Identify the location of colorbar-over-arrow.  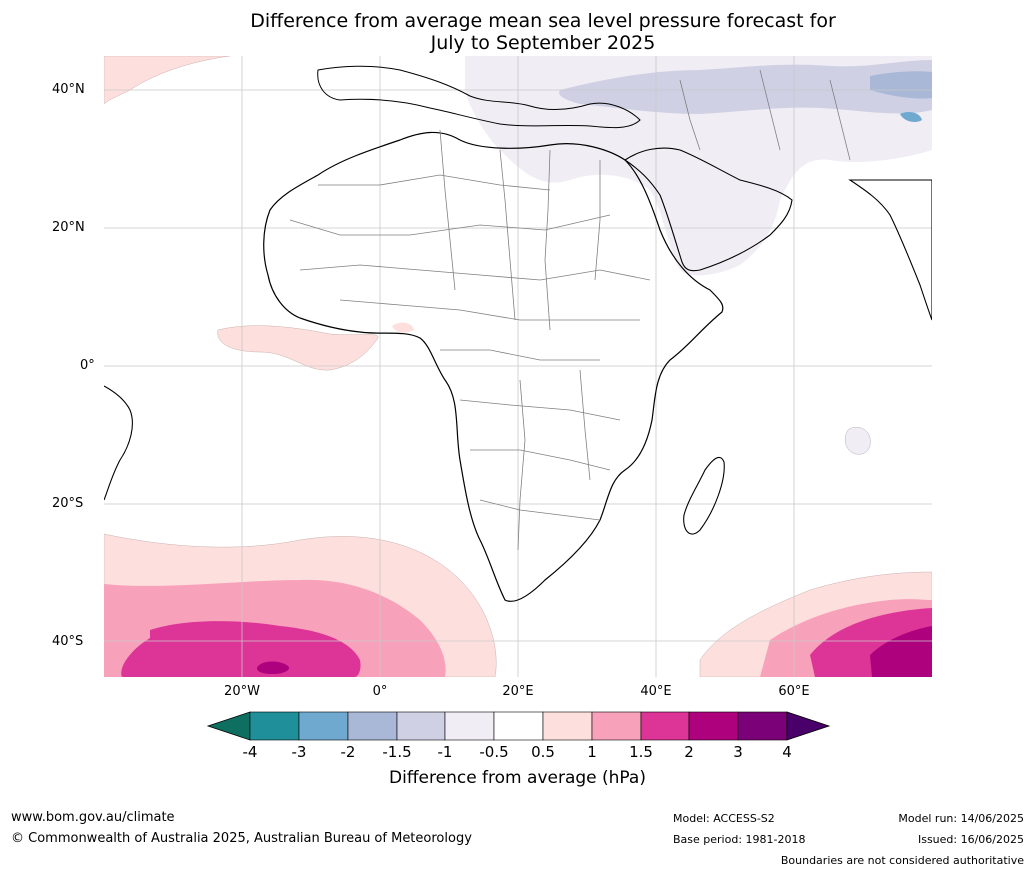
(808, 726).